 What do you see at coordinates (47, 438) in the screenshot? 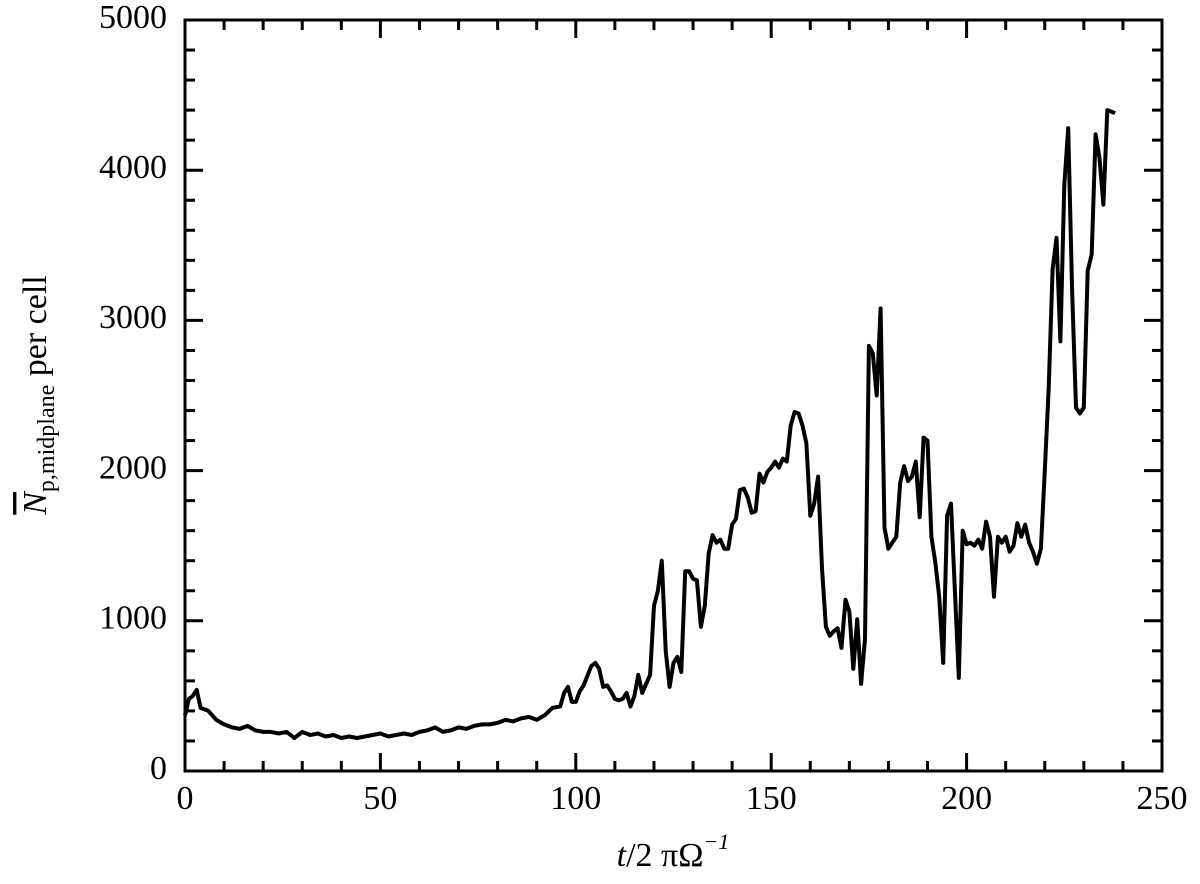
I see `y-label-subscript: p,midplane` at bounding box center [47, 438].